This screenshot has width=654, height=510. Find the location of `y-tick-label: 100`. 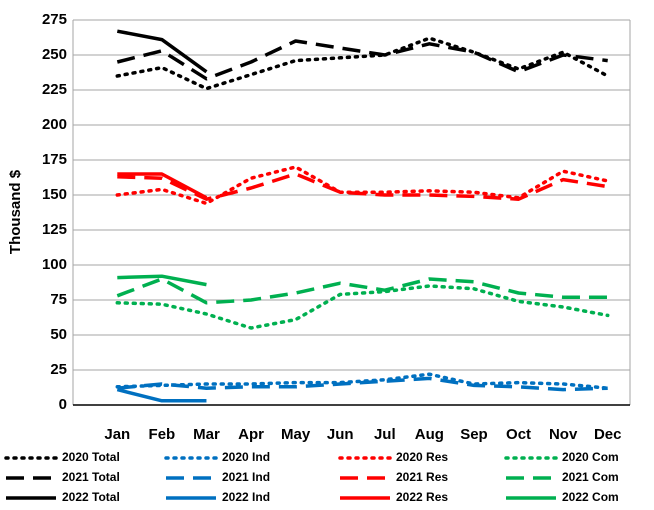

y-tick-label: 100 is located at coordinates (54, 264).